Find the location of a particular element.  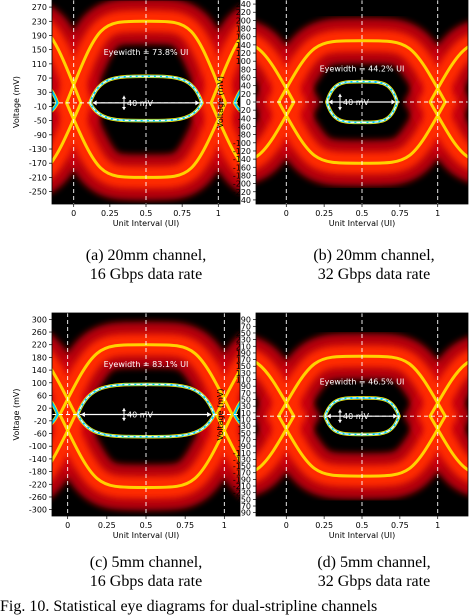

caption-a-line2: 16 Gbps data rate is located at coordinates (146, 274).